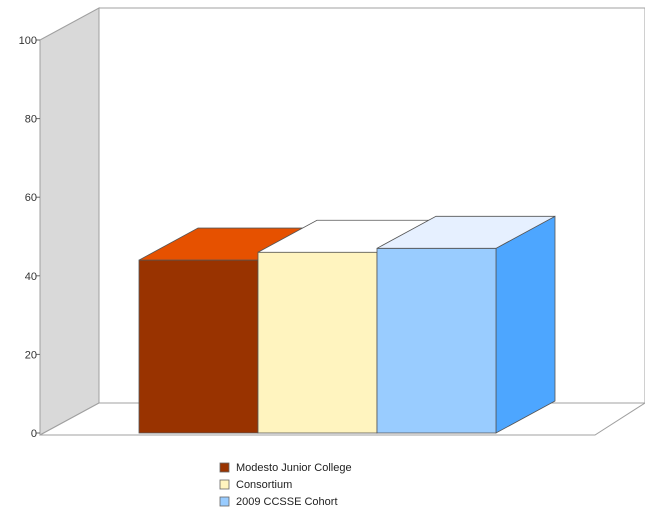  What do you see at coordinates (29, 237) in the screenshot?
I see `y-axis: 0 20 40 60 80 100` at bounding box center [29, 237].